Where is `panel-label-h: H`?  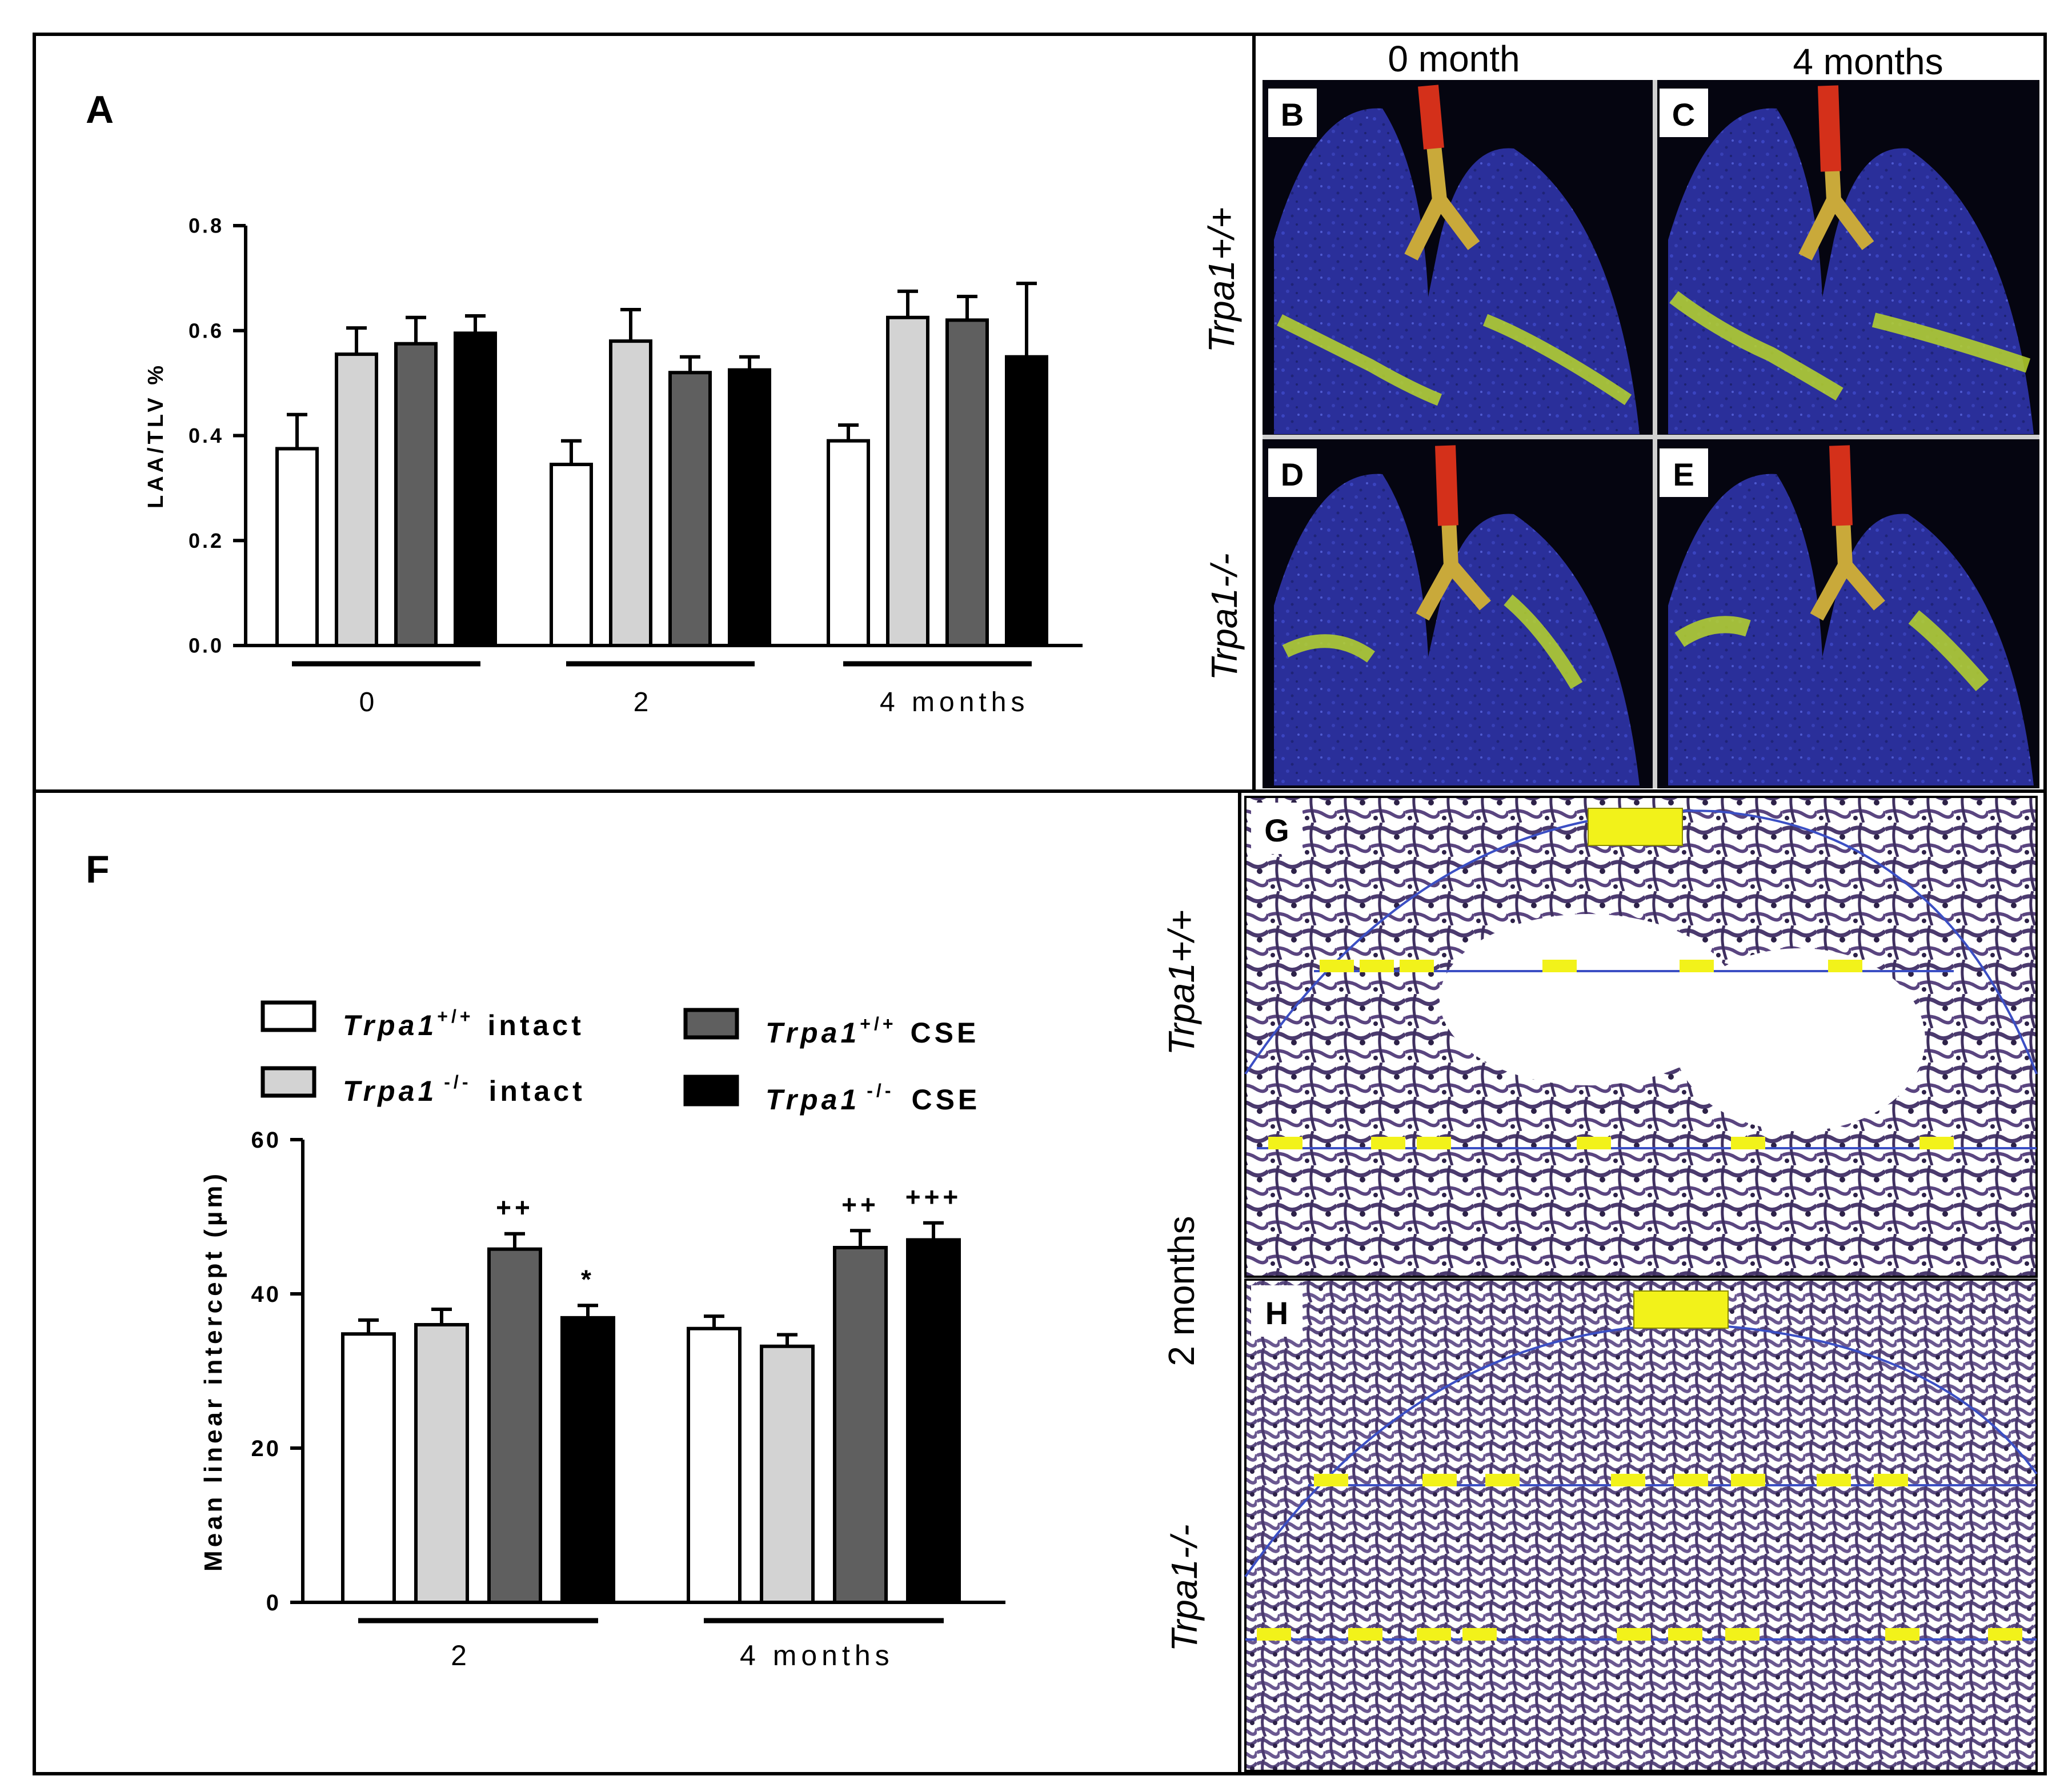 panel-label-h: H is located at coordinates (1277, 1313).